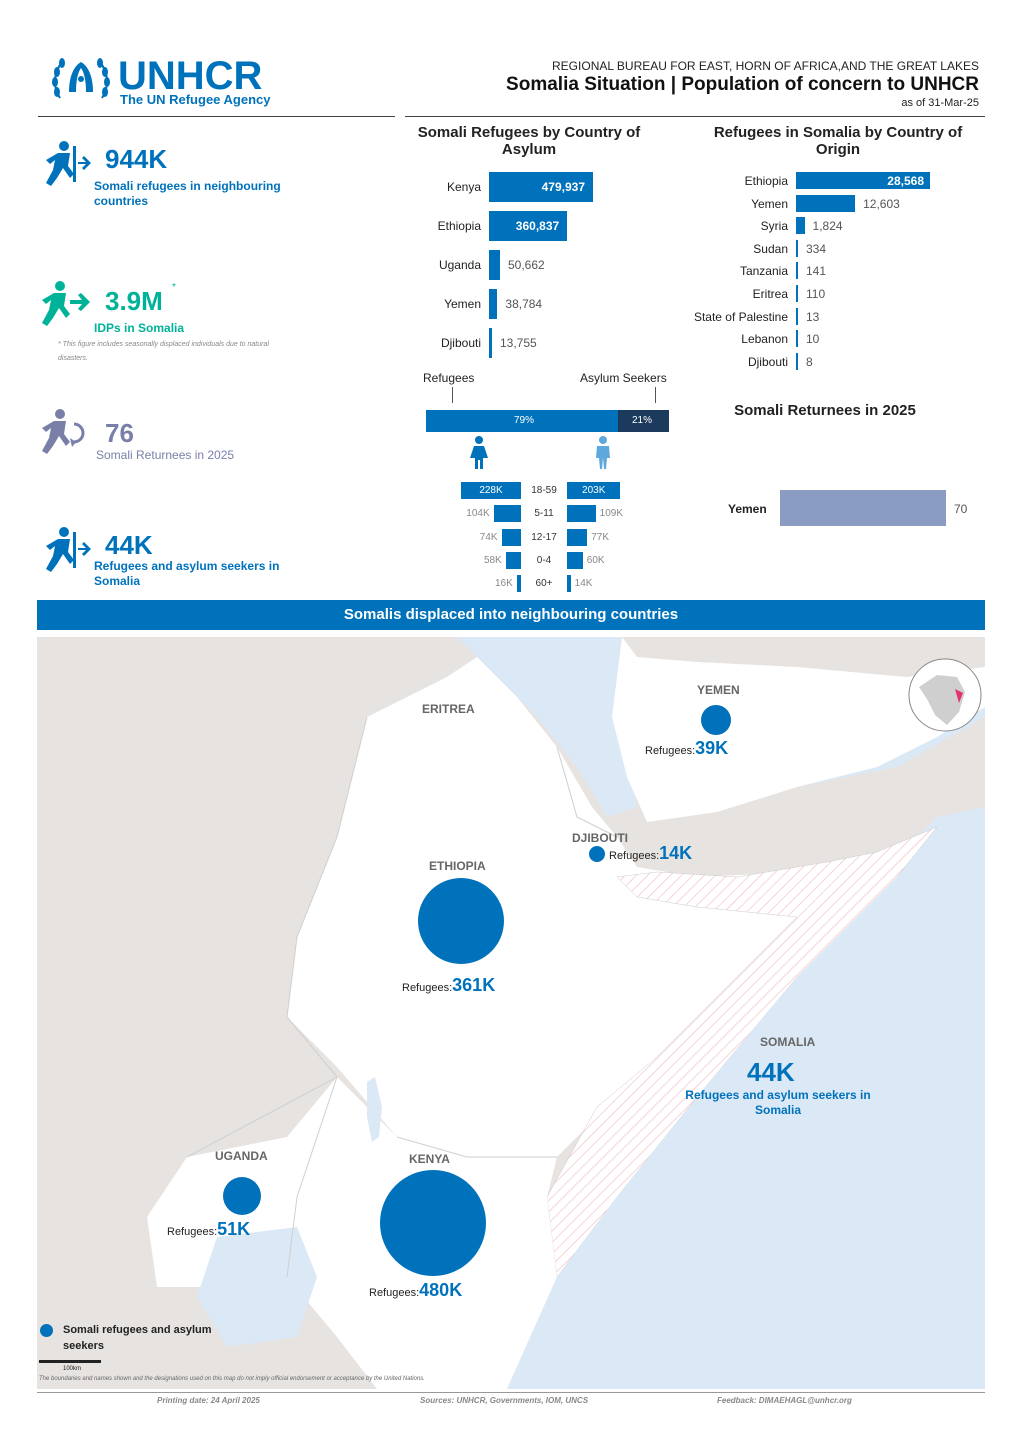  What do you see at coordinates (68, 549) in the screenshot?
I see `refugee-running-icon` at bounding box center [68, 549].